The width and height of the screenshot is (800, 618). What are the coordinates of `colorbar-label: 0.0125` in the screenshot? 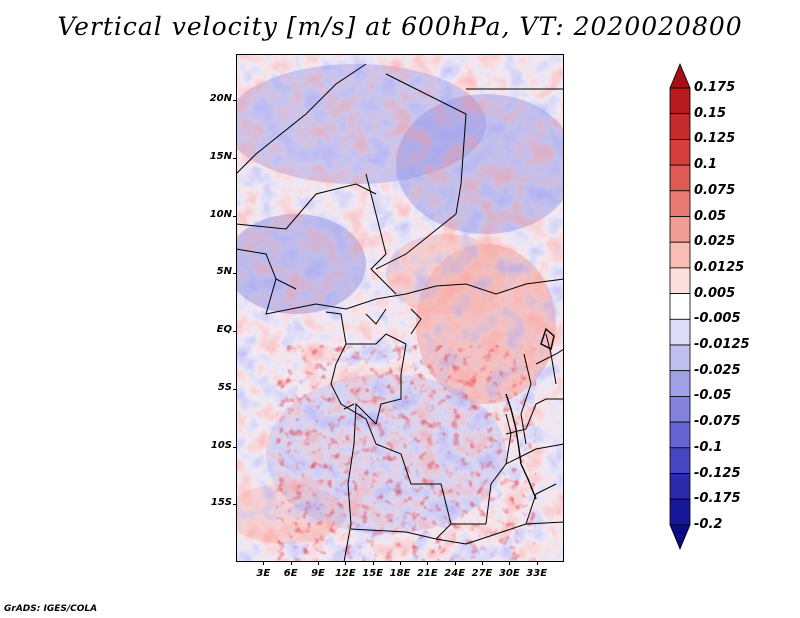 It's located at (719, 267).